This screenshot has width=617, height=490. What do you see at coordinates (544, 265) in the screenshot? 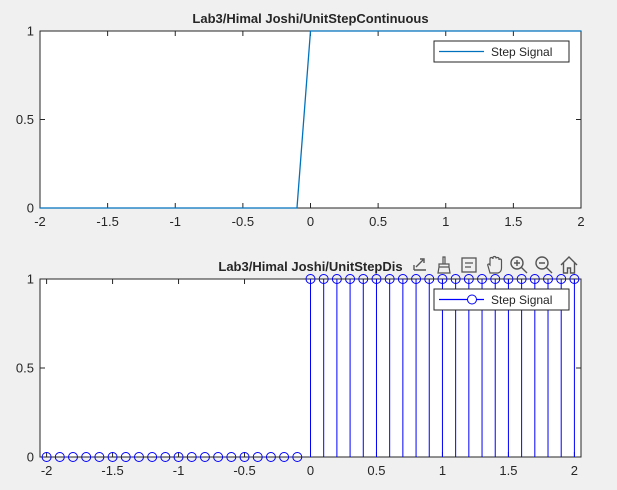
I see `zoom-out-icon` at bounding box center [544, 265].